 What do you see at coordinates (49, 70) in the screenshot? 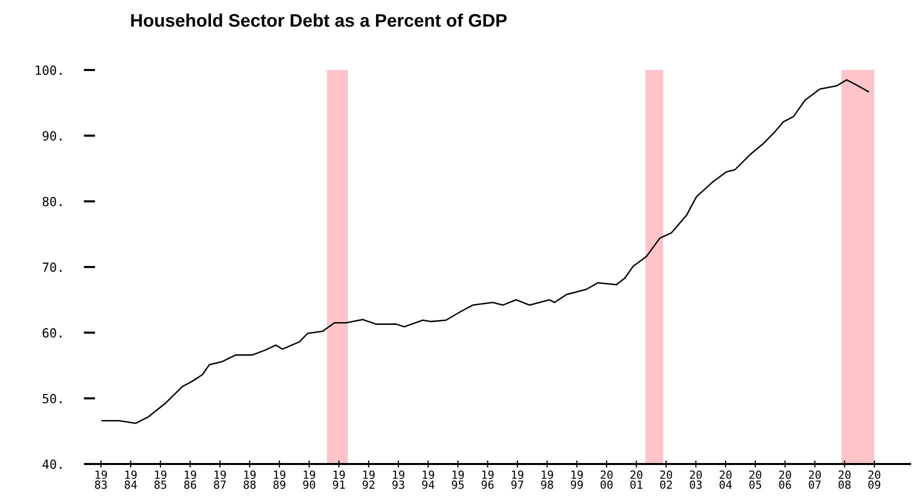
I see `y-tick-label: 100.` at bounding box center [49, 70].